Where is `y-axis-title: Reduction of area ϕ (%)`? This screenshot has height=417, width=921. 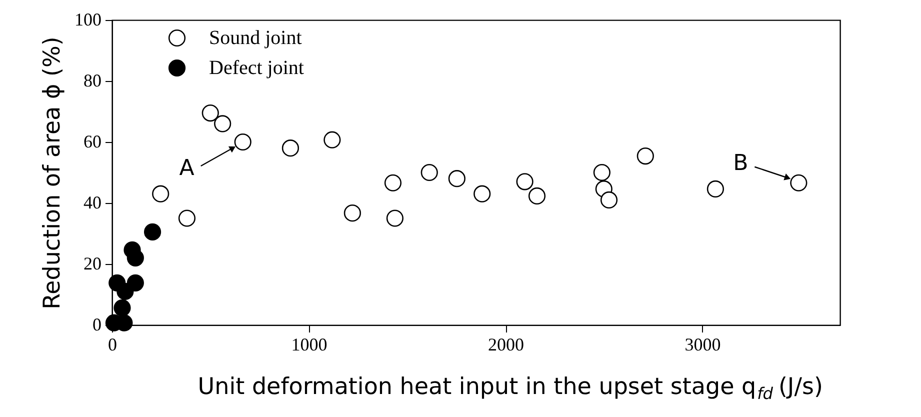
y-axis-title: Reduction of area ϕ (%) is located at coordinates (53, 173).